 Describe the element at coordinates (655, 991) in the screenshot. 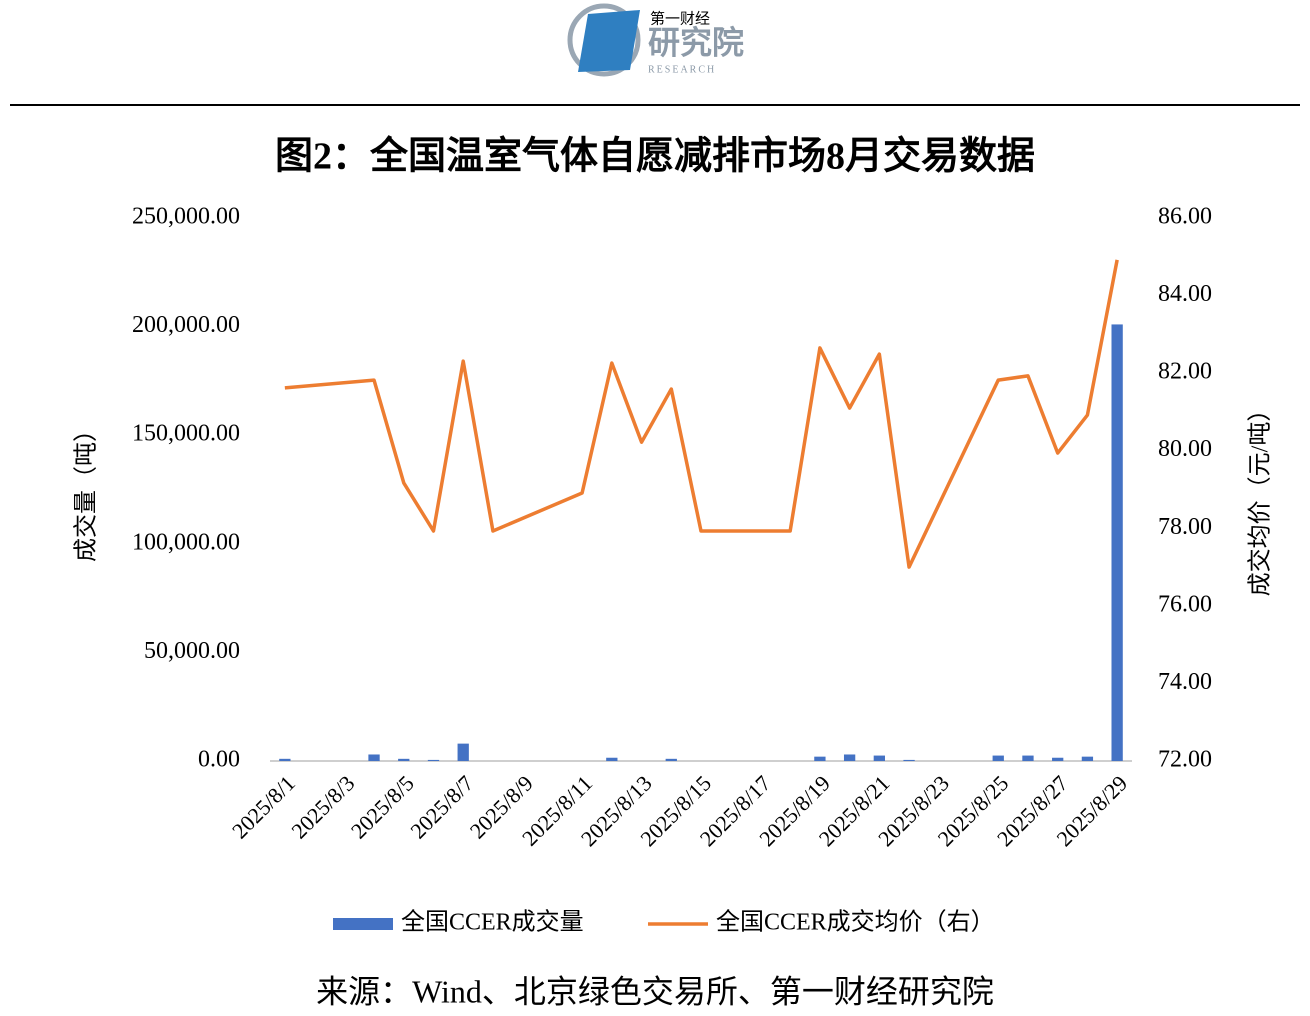

I see `source-note: 来源：Wind、北京绿色交易所、第一财经研究院` at that location.